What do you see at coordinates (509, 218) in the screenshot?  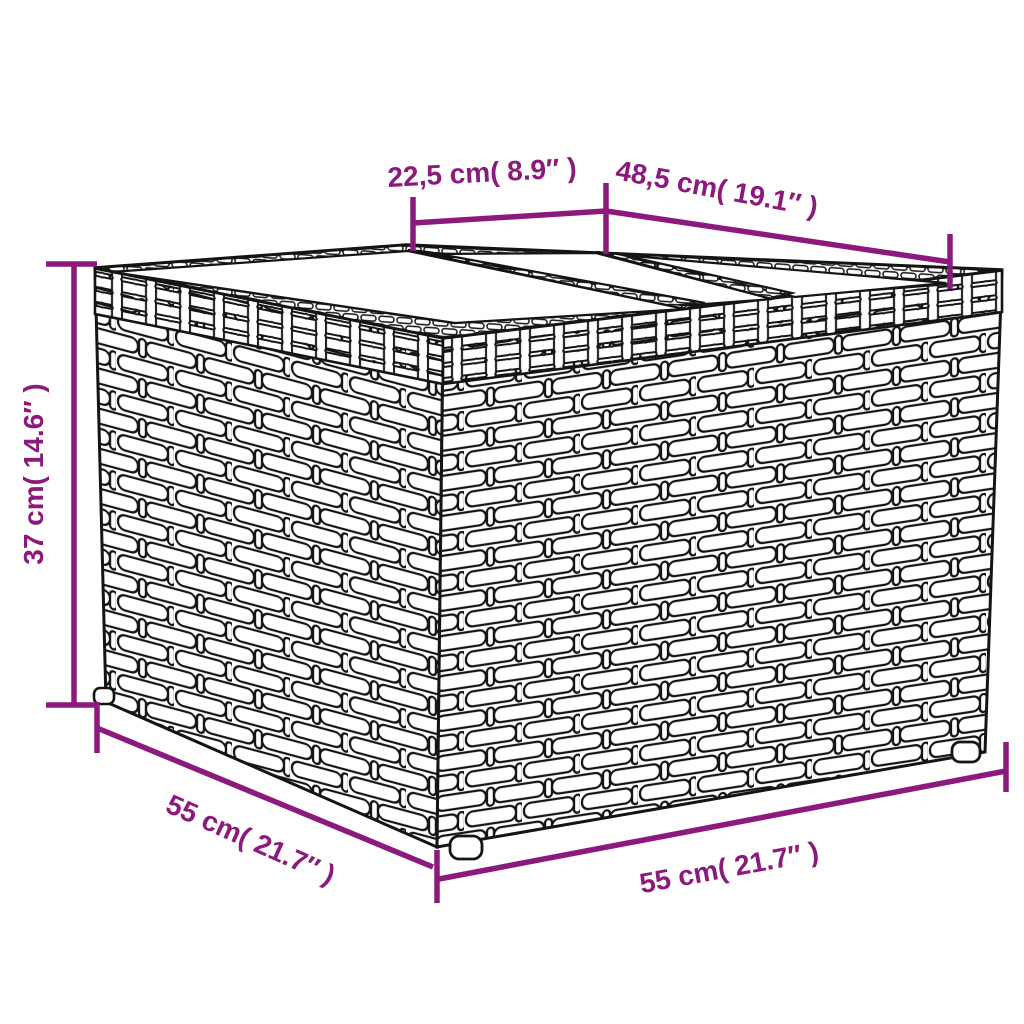 I see `dimension-line-top-left` at bounding box center [509, 218].